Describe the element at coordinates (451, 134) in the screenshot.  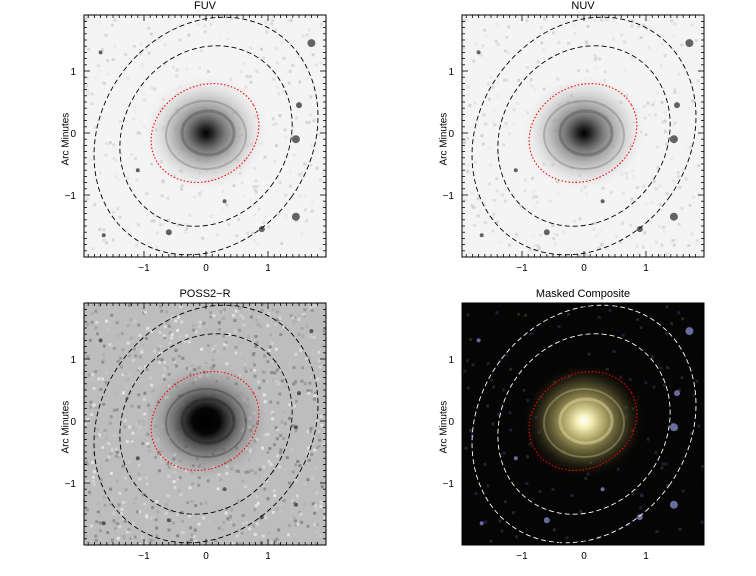
I see `y-tick-label: 0` at that location.